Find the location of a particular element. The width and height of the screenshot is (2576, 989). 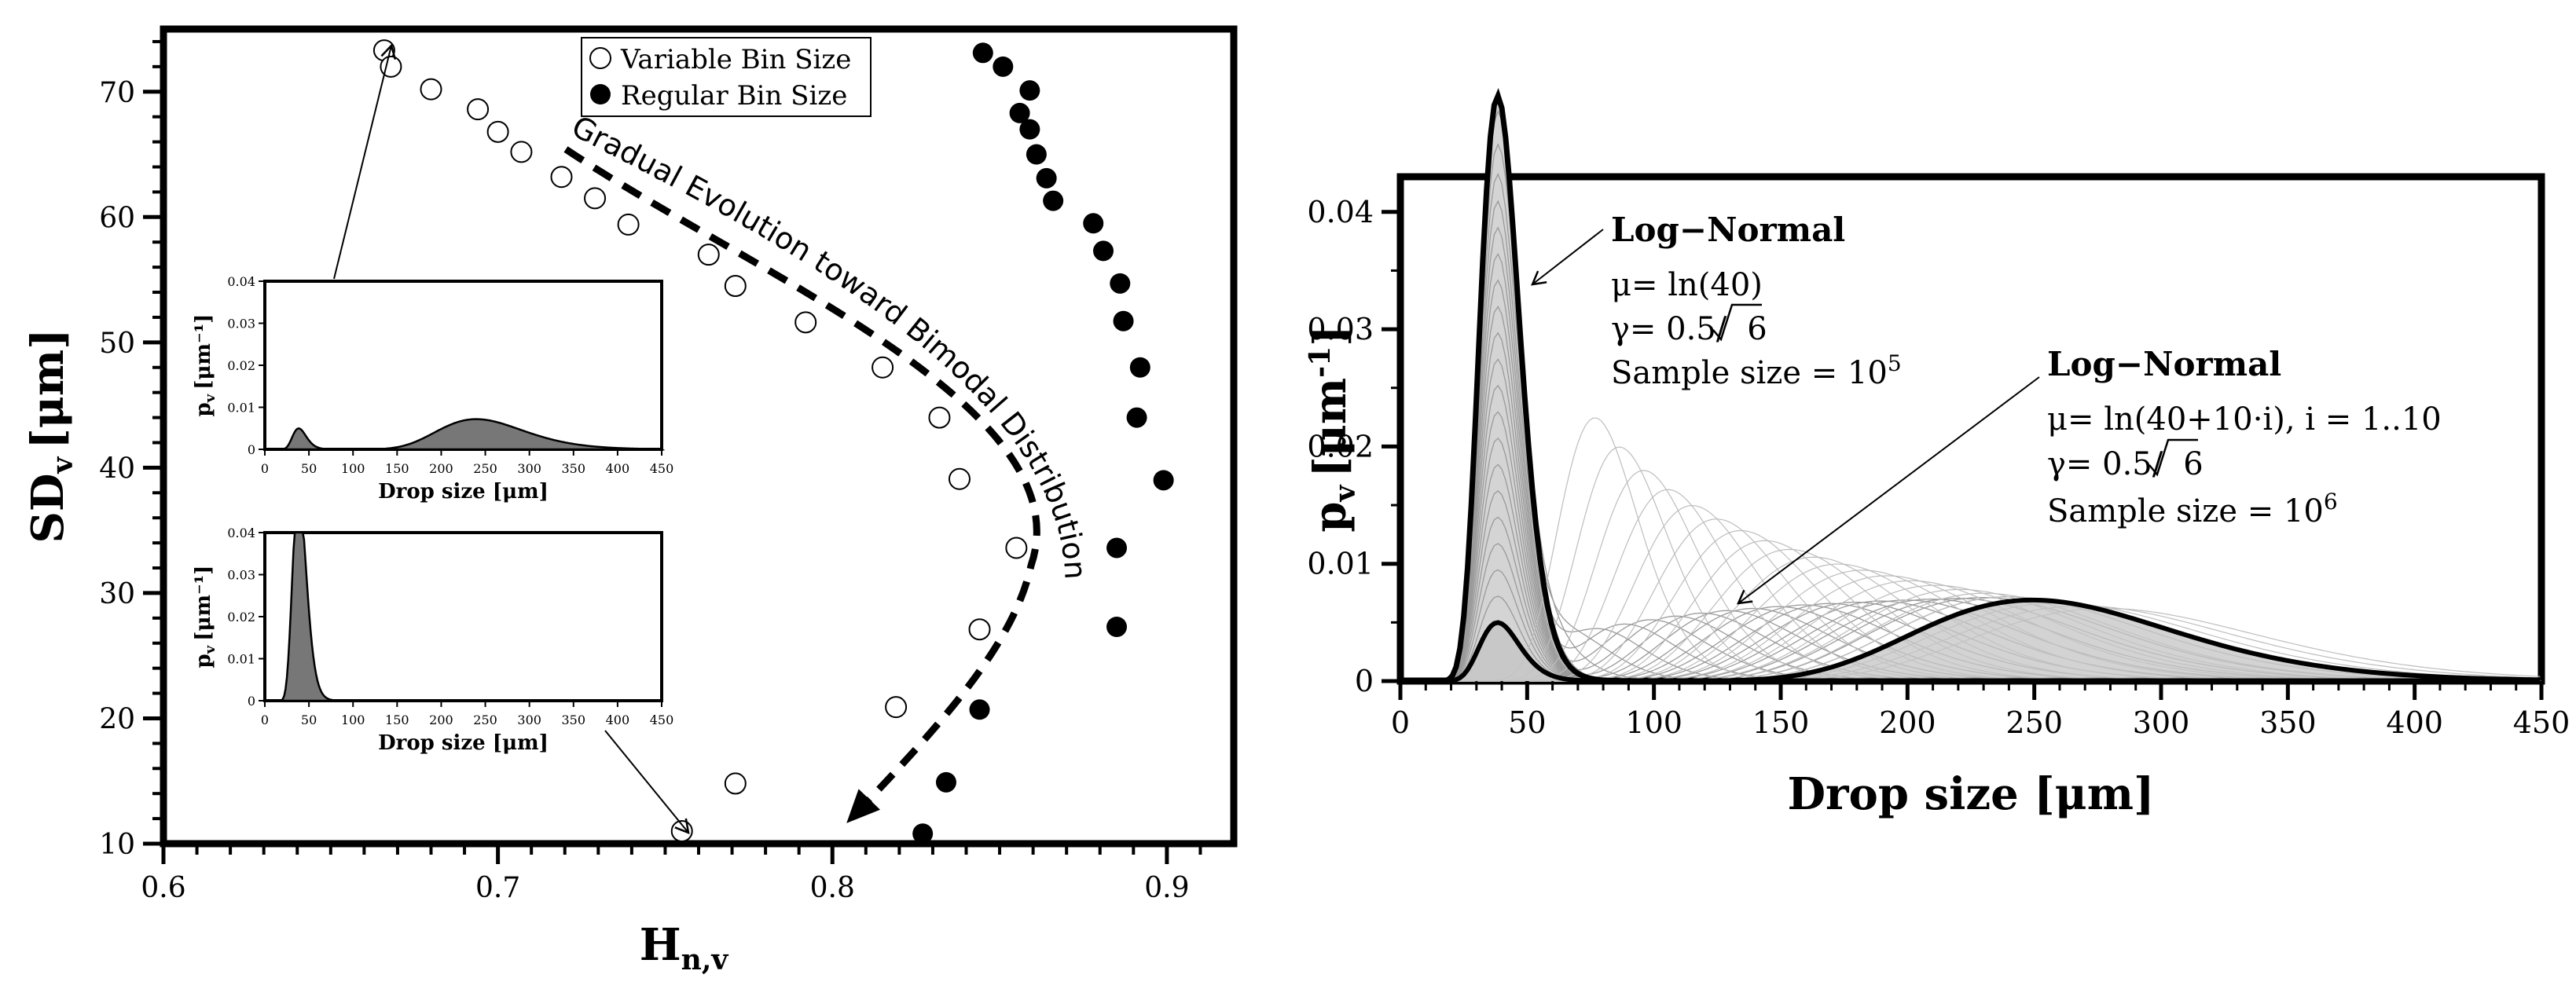

inset-y-tick-label: 0.01 is located at coordinates (241, 408).